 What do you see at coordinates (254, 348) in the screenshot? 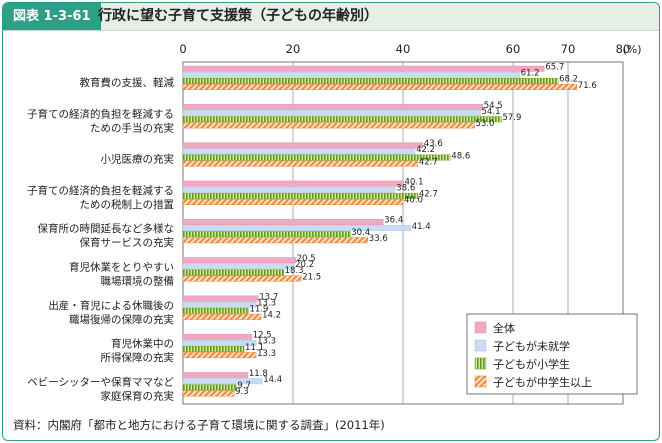
I see `value-label: 11.1` at bounding box center [254, 348].